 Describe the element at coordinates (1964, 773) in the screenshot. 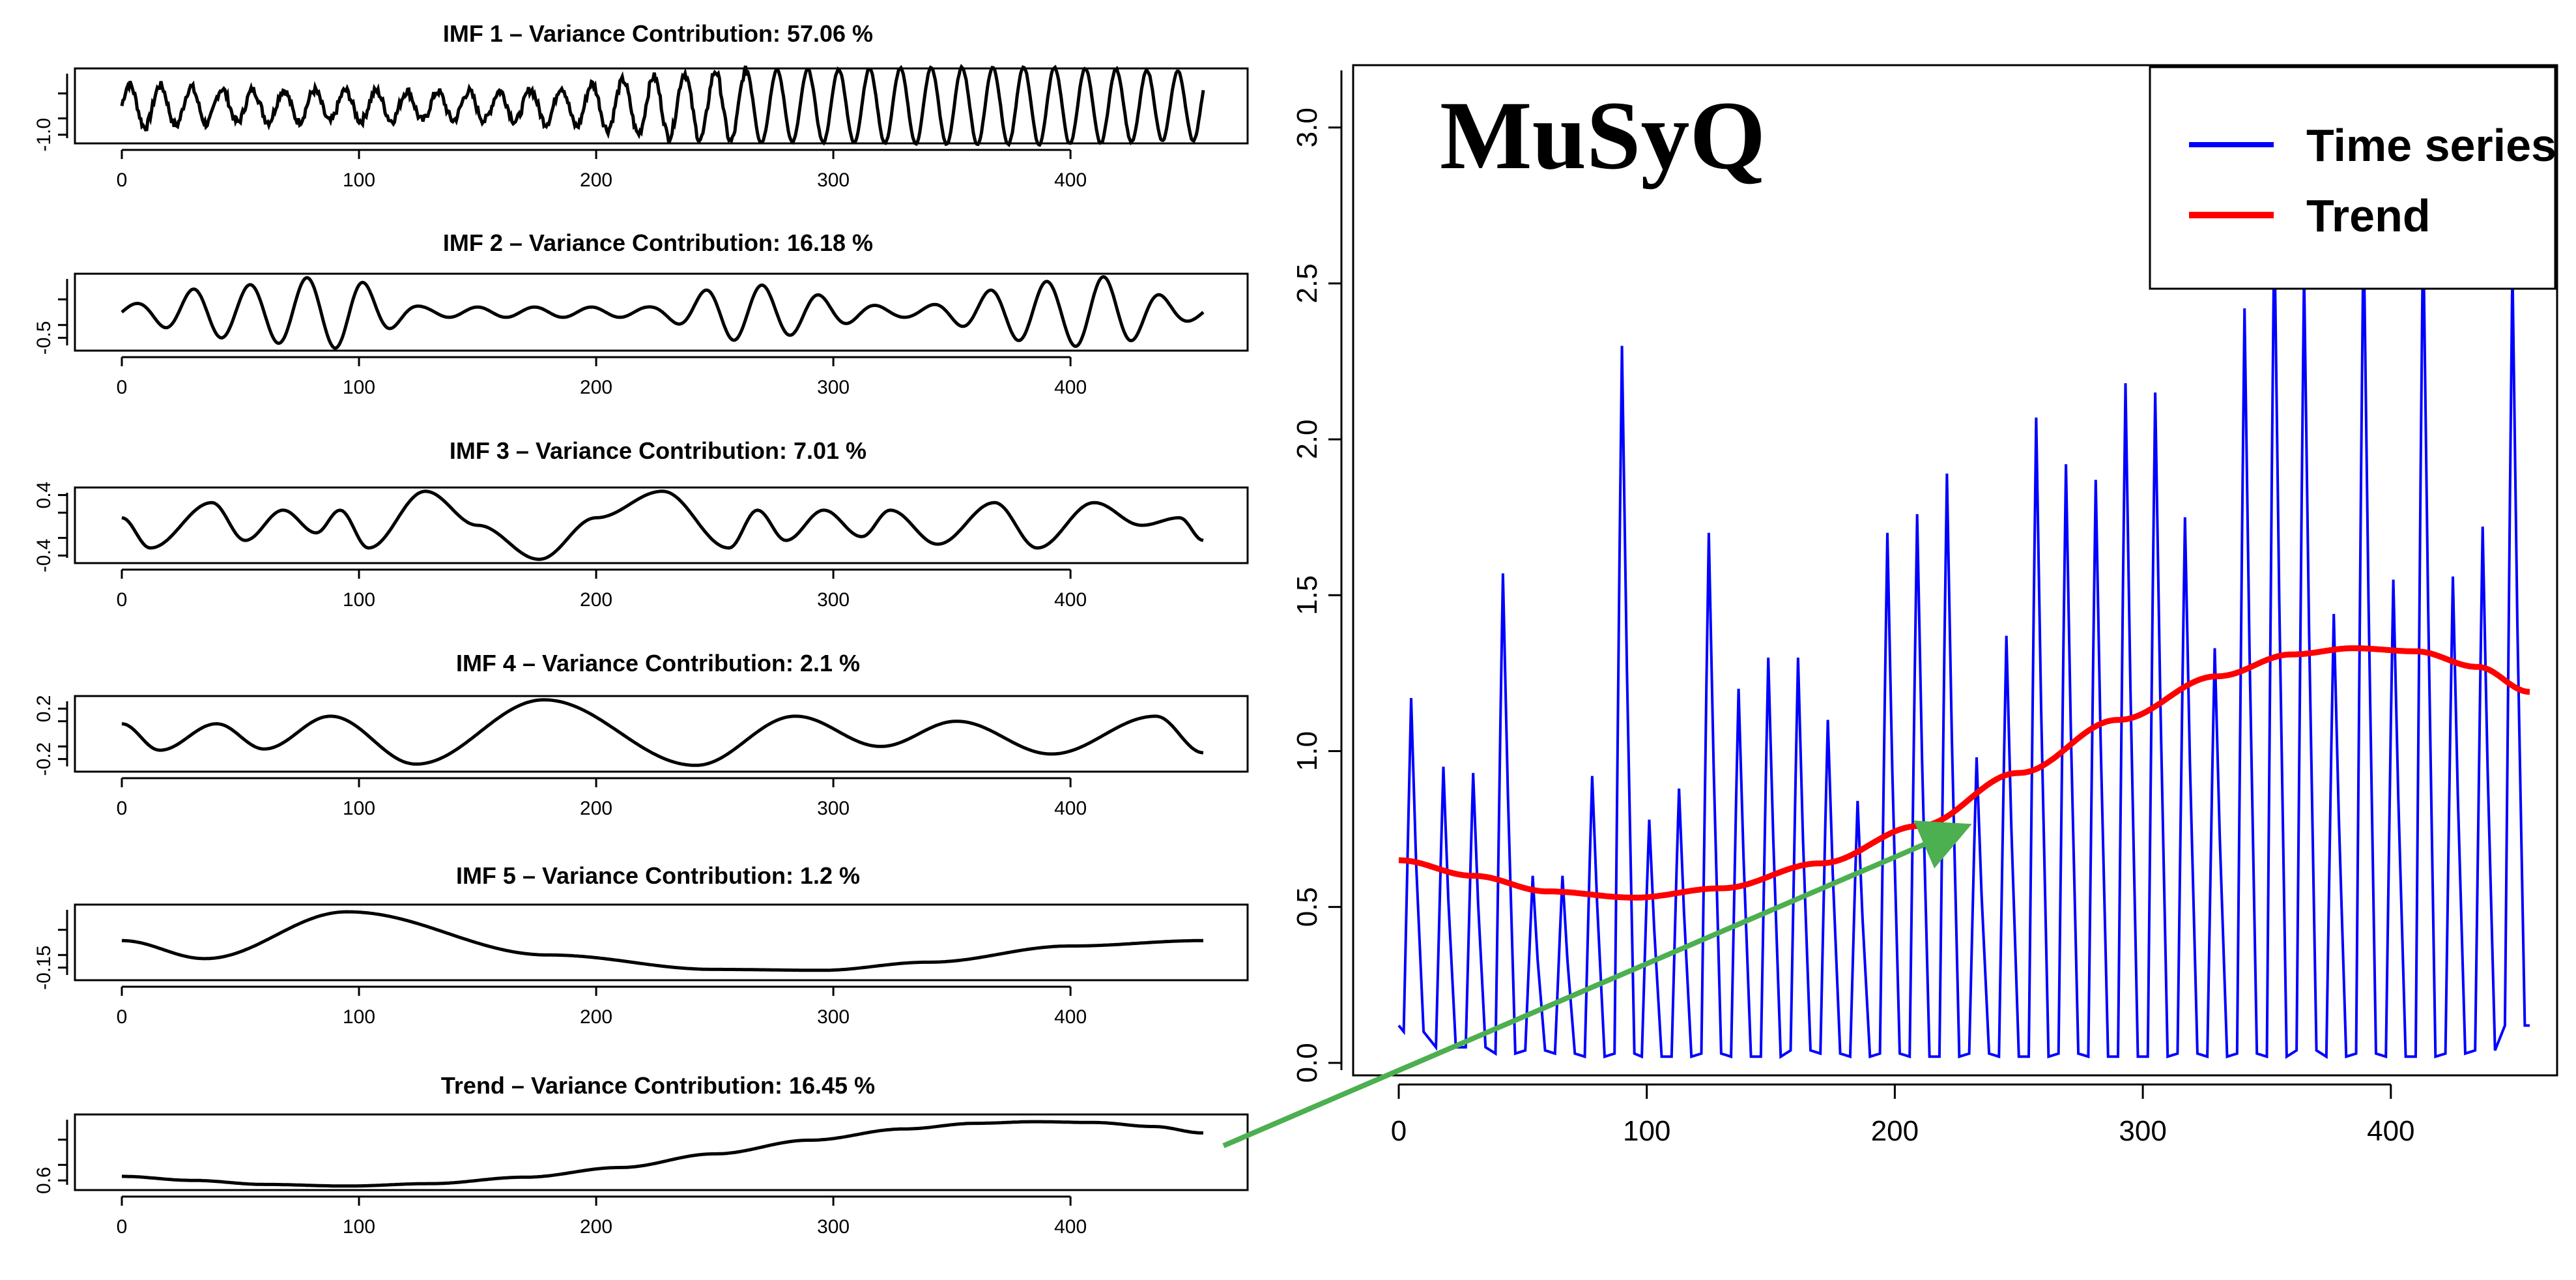

I see `trend-line` at that location.